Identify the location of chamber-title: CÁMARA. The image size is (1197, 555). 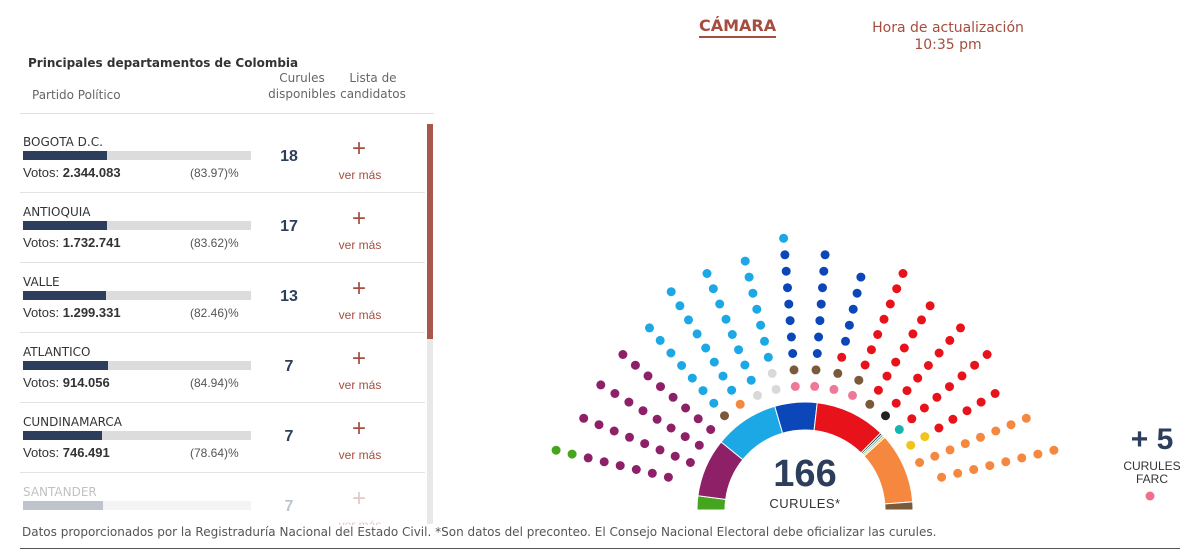
(738, 27).